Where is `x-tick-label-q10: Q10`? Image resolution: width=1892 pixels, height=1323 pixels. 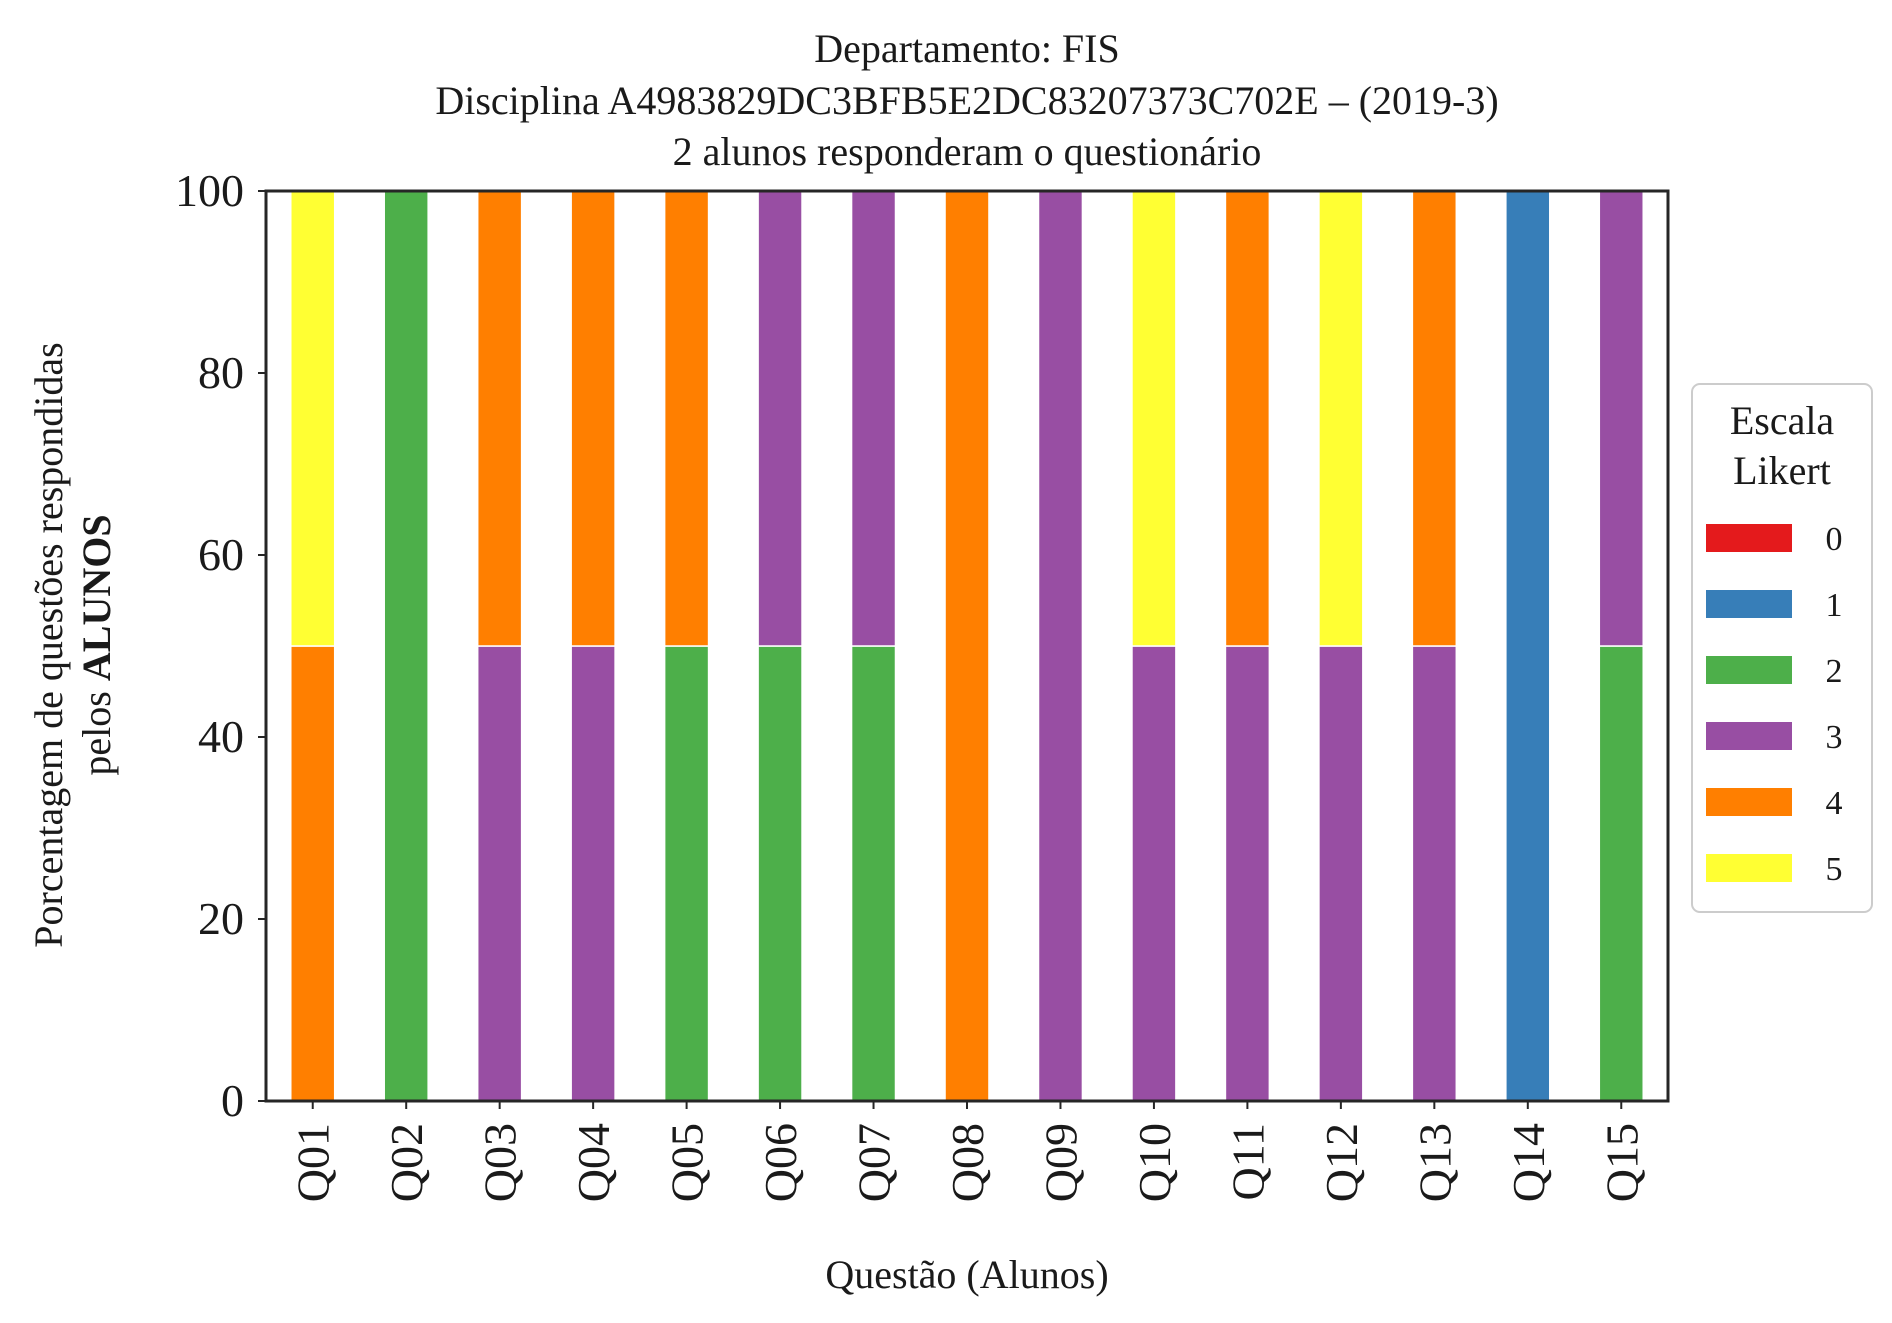 x-tick-label-q10: Q10 is located at coordinates (1154, 1162).